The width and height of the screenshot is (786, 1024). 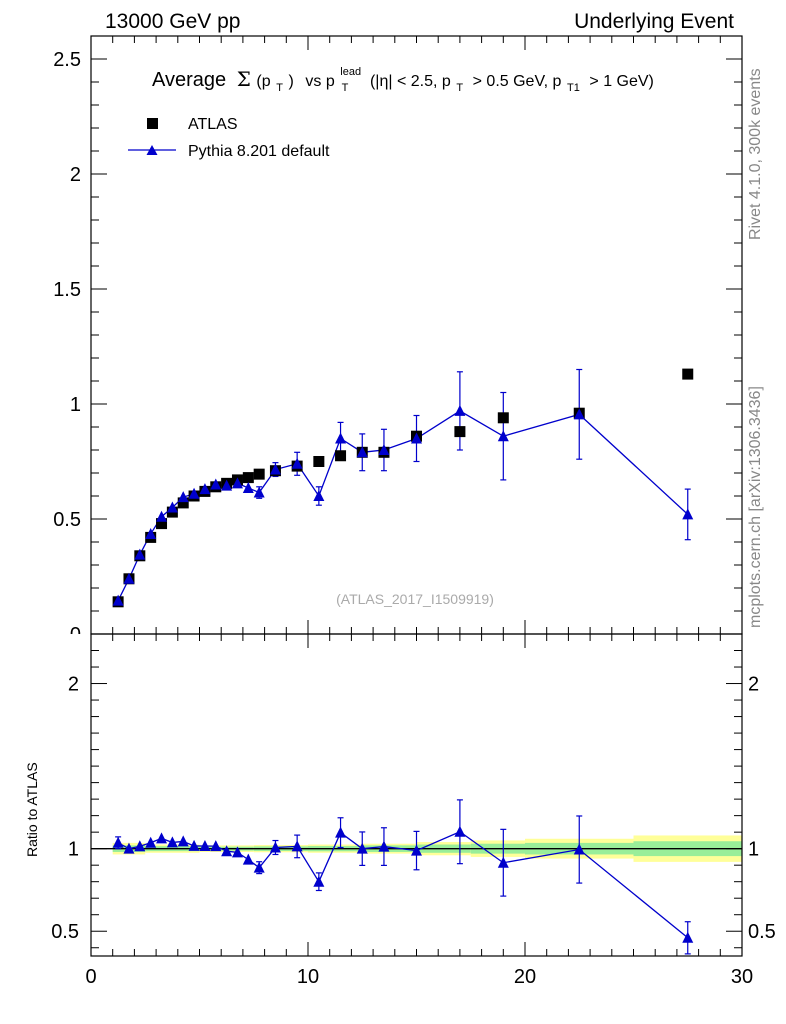 What do you see at coordinates (189, 80) in the screenshot?
I see `title-prefix: Average` at bounding box center [189, 80].